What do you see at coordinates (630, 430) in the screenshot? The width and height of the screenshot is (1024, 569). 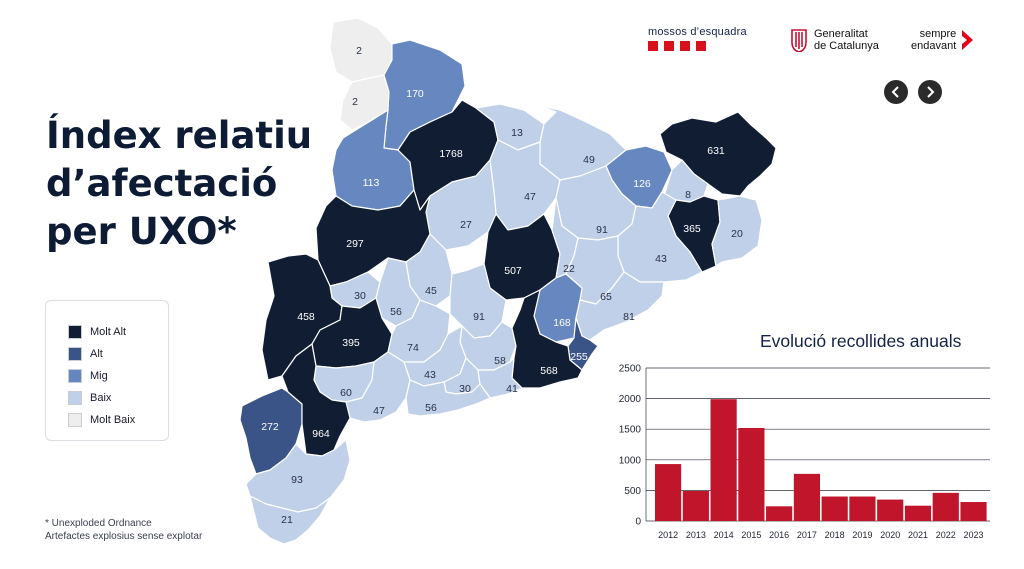 I see `y-tick-label: 1500` at bounding box center [630, 430].